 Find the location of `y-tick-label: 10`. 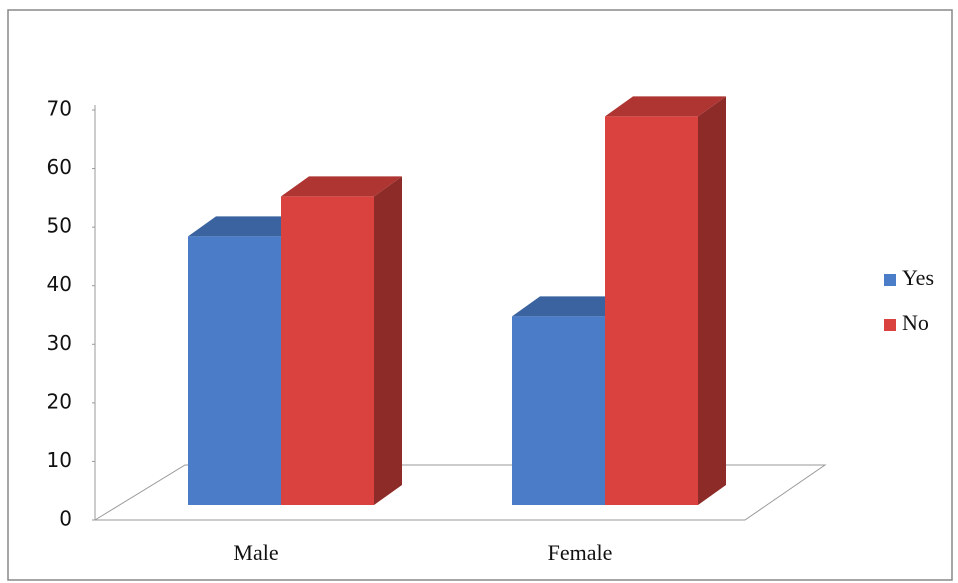

y-tick-label: 10 is located at coordinates (59, 460).